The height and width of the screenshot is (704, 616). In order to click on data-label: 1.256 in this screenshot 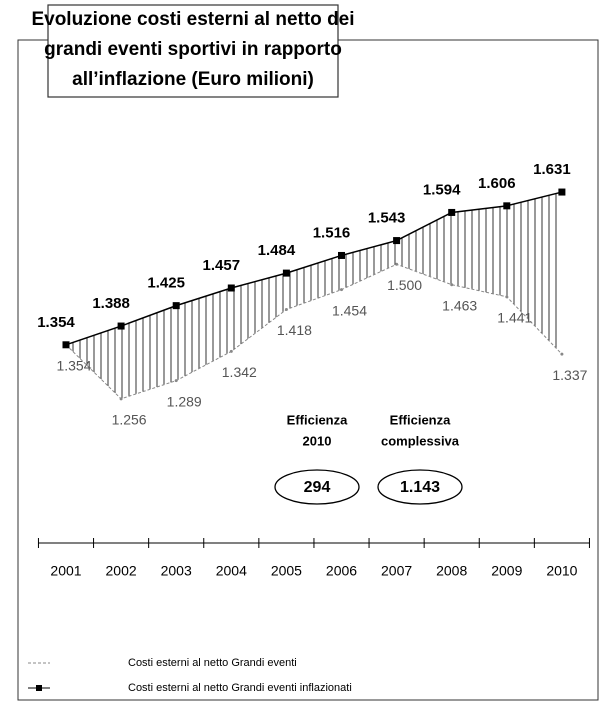, I will do `click(129, 420)`.